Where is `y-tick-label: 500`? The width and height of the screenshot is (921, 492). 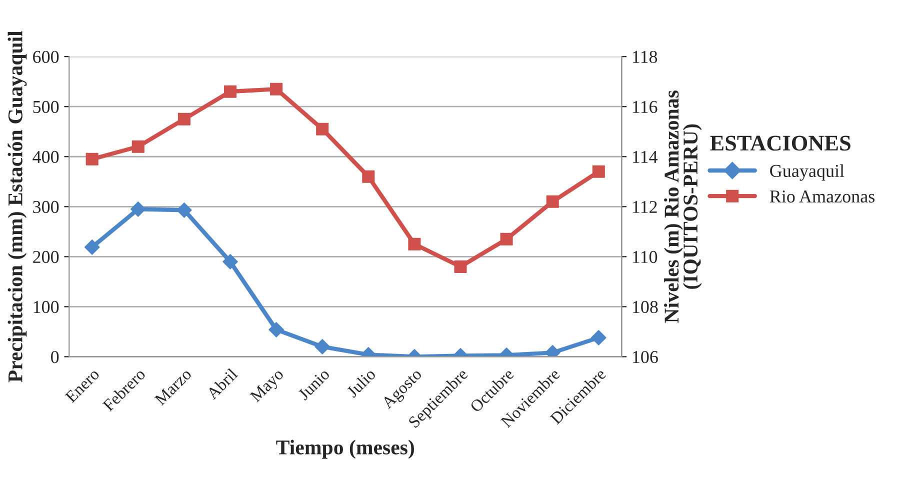
y-tick-label: 500 is located at coordinates (46, 107).